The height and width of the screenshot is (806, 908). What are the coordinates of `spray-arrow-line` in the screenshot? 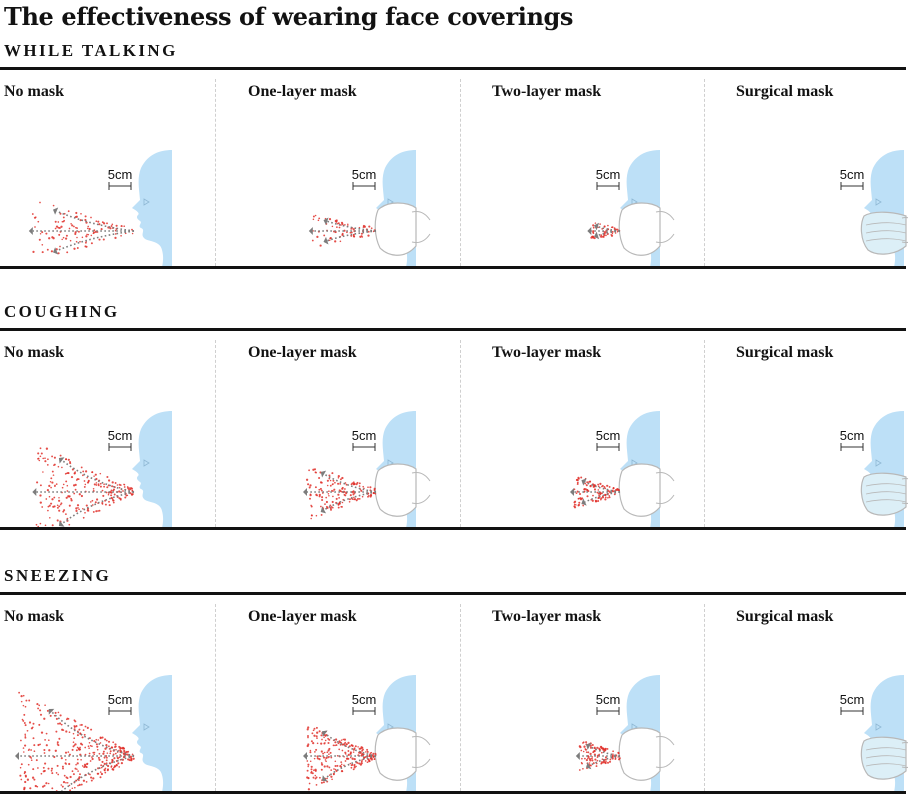 It's located at (602, 497).